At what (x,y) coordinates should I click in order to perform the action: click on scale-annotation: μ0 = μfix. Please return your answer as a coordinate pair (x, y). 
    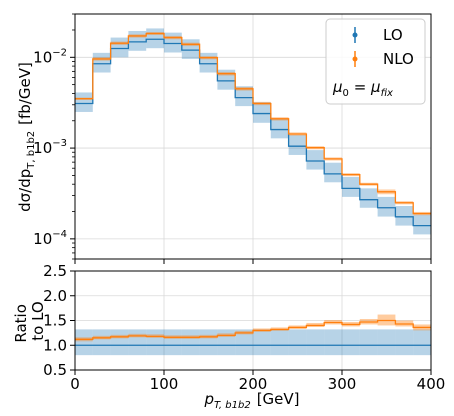
    Looking at the image, I should click on (362, 88).